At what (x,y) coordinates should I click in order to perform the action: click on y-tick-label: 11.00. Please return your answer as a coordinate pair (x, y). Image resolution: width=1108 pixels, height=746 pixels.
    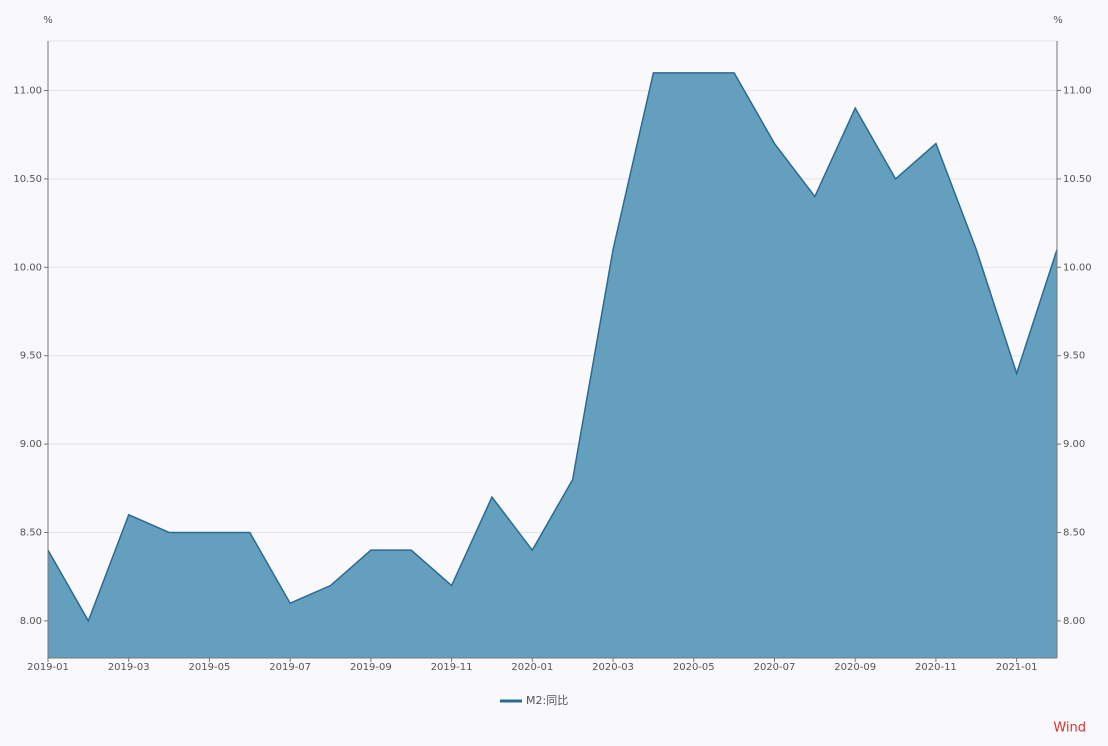
    Looking at the image, I should click on (27, 91).